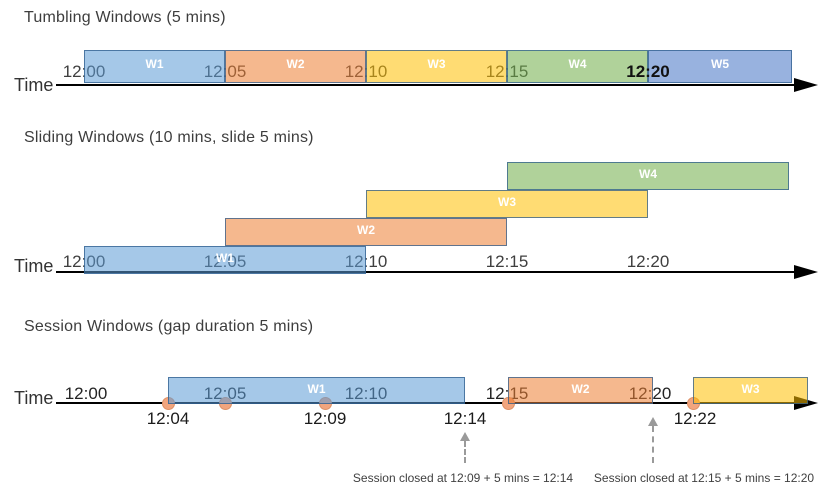 The width and height of the screenshot is (829, 498). I want to click on event-label-1222: 12:22, so click(695, 418).